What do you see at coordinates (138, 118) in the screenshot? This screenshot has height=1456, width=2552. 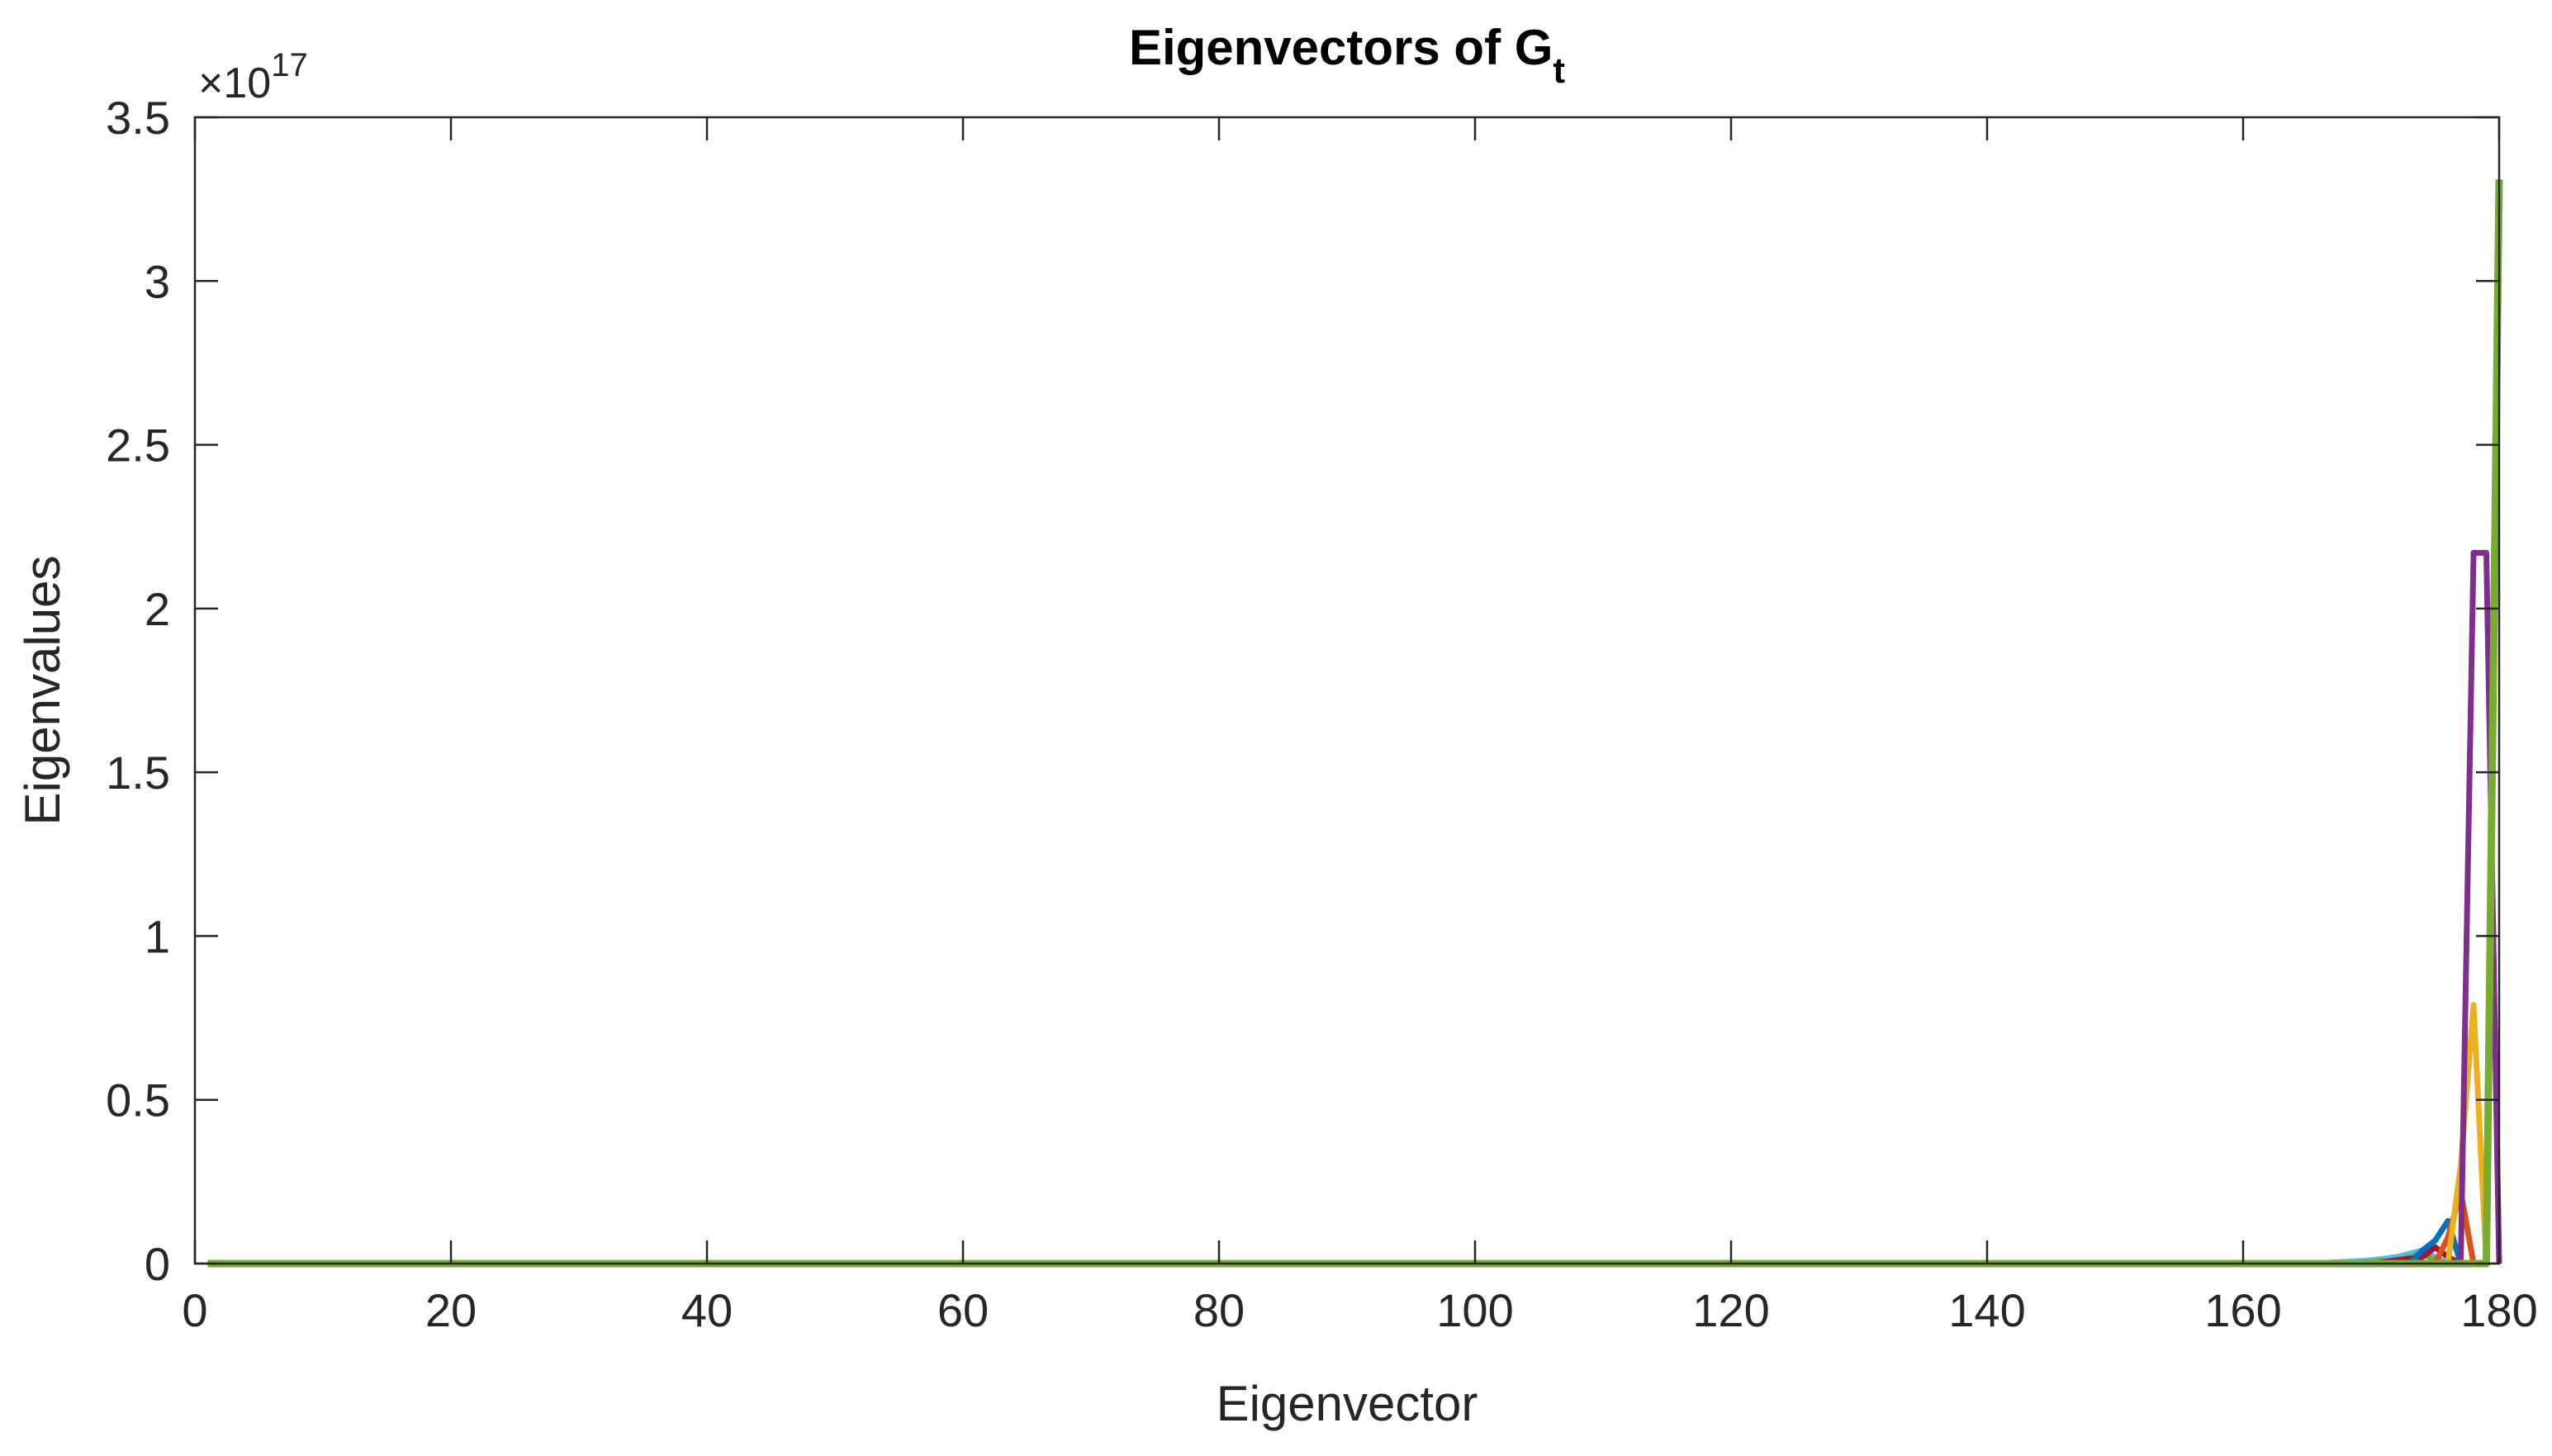 I see `y-tick-label: 3.5` at bounding box center [138, 118].